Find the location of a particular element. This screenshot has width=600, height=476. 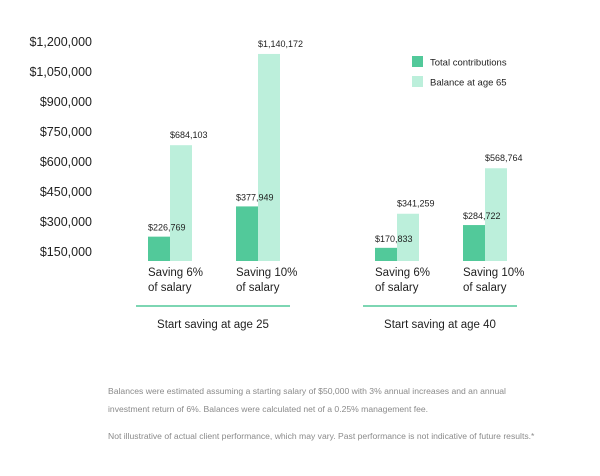

data-label-contributions: $226,769 is located at coordinates (167, 228).